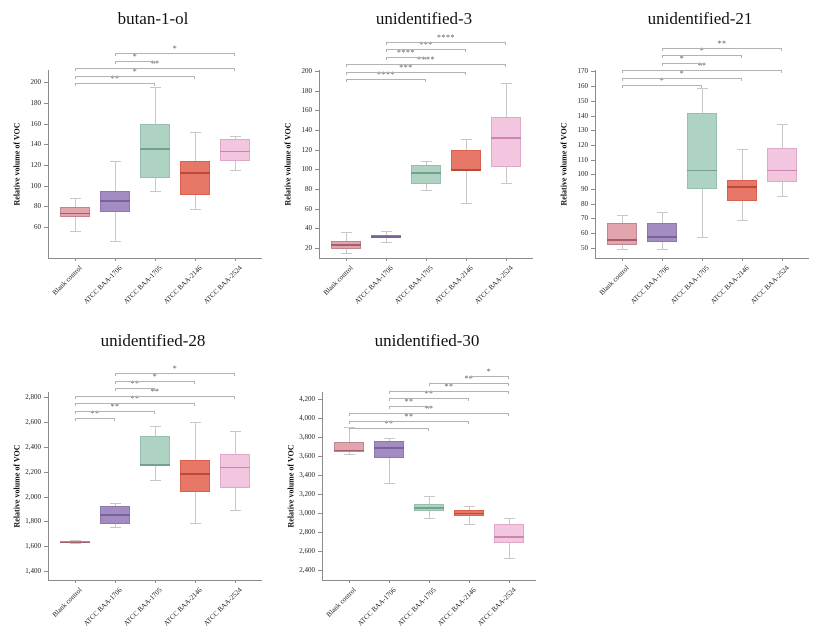 The height and width of the screenshot is (640, 829). Describe the element at coordinates (583, 174) in the screenshot. I see `y-tick-label: 100` at that location.